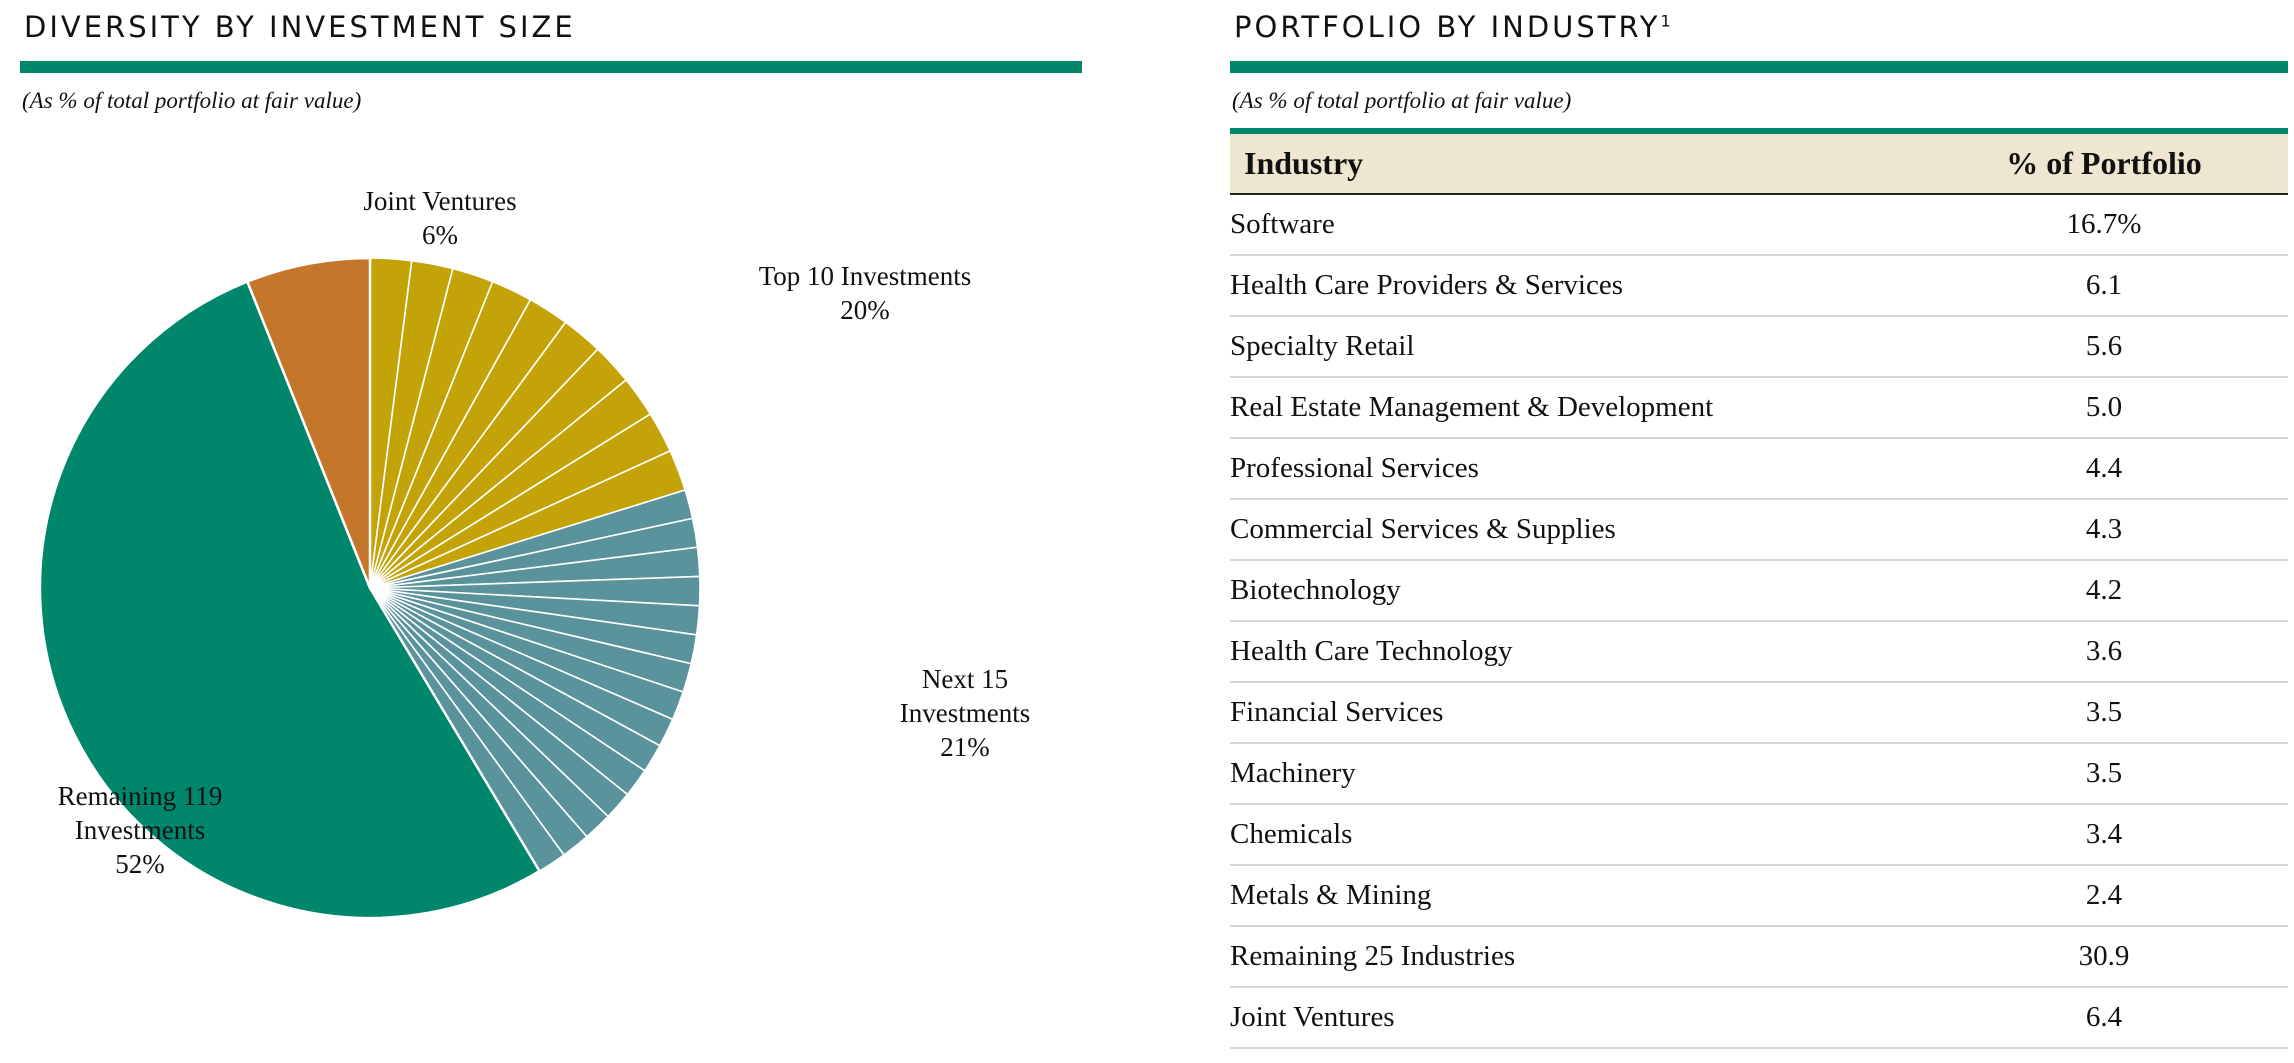 This screenshot has width=2294, height=1063. I want to click on table-row: Specialty Retail 5.6, so click(1759, 347).